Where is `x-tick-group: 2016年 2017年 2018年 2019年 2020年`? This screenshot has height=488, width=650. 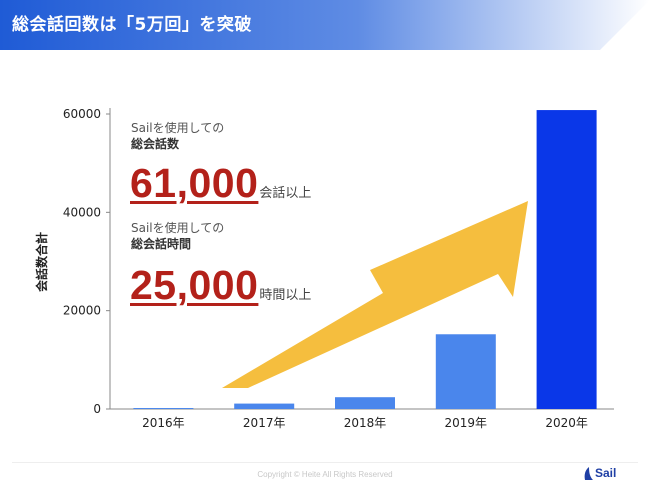
x-tick-group: 2016年 2017年 2018年 2019年 2020年 is located at coordinates (365, 423).